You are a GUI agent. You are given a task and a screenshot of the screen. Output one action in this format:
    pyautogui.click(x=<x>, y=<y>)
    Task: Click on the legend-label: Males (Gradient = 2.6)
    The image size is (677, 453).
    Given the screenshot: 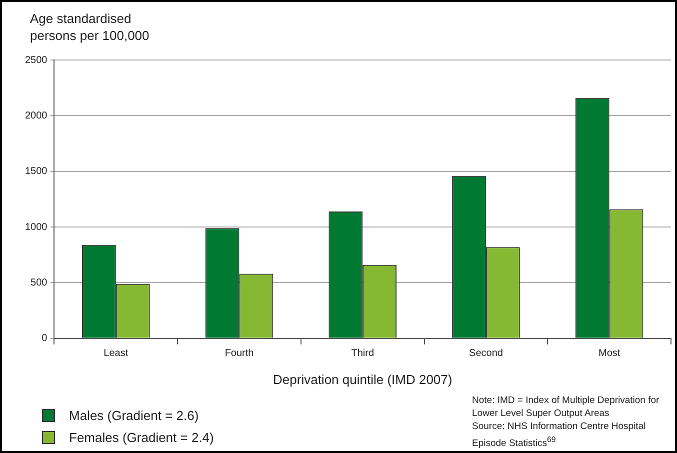 What is the action you would take?
    pyautogui.click(x=134, y=415)
    